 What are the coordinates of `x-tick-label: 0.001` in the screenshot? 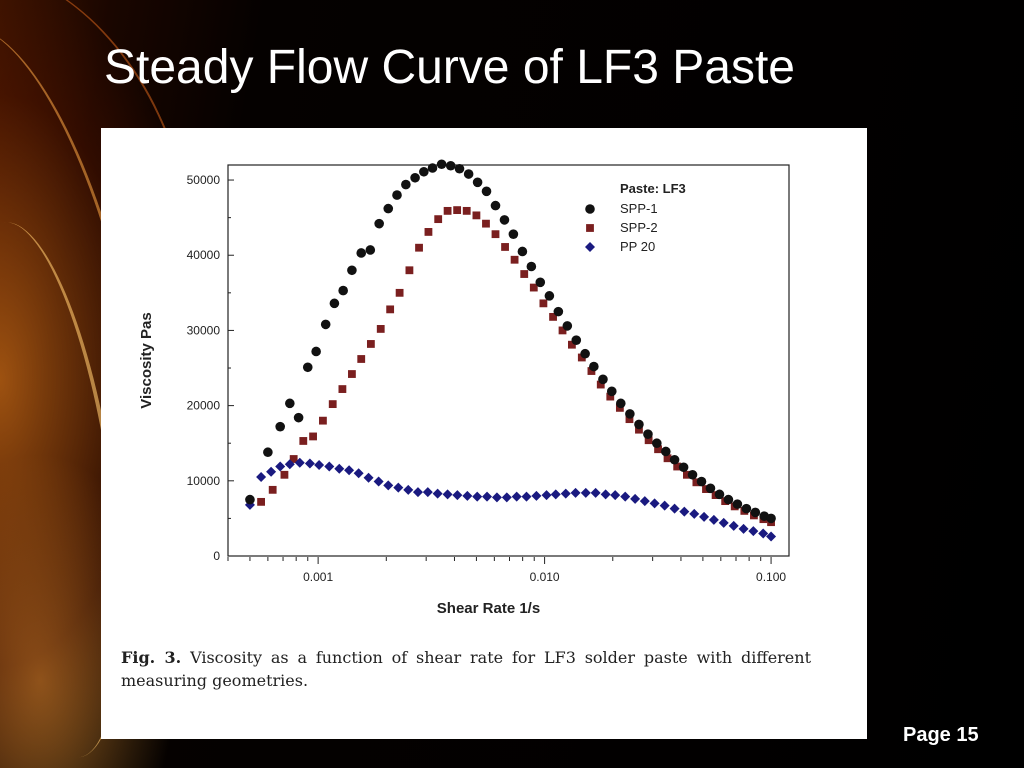 It's located at (318, 577).